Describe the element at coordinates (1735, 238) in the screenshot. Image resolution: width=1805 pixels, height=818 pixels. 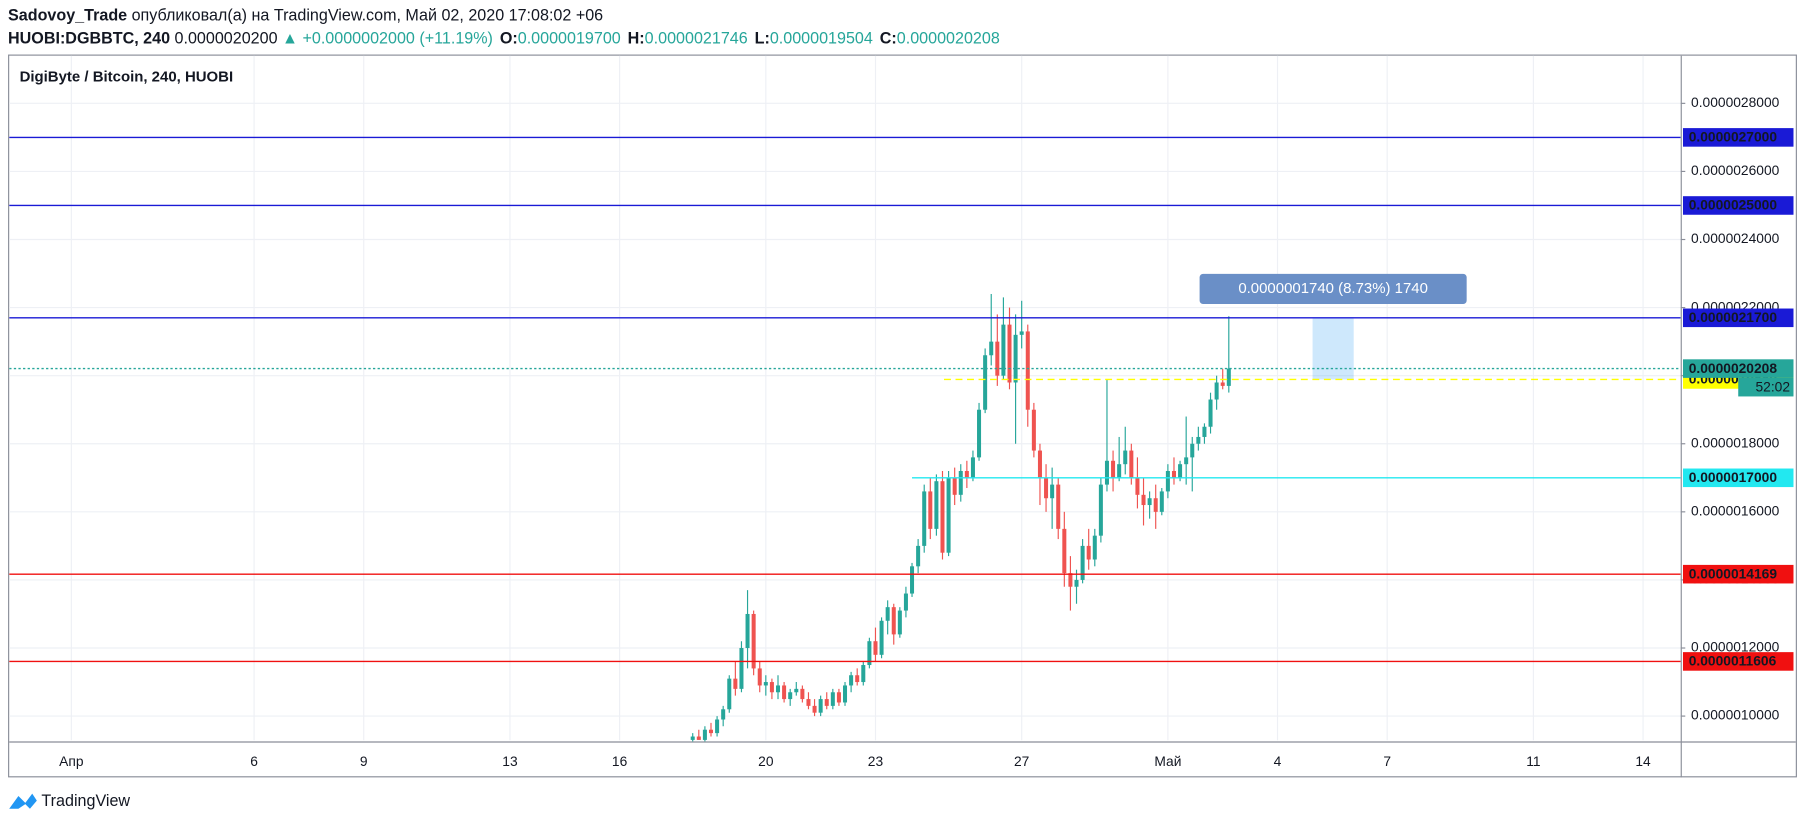
I see `y-tick-label: 0.0000024000` at that location.